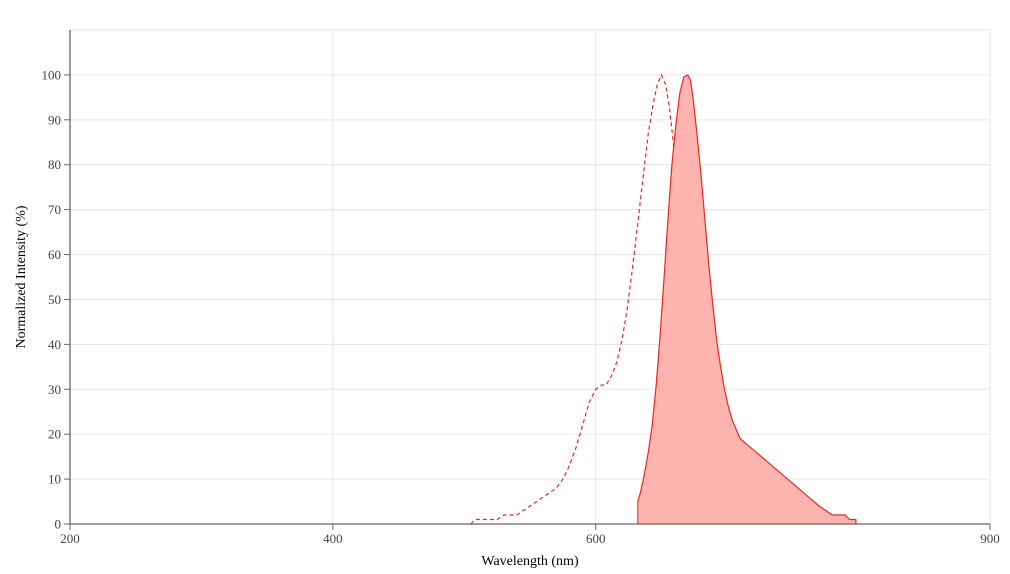  What do you see at coordinates (58, 524) in the screenshot?
I see `y-tick-label: 0` at bounding box center [58, 524].